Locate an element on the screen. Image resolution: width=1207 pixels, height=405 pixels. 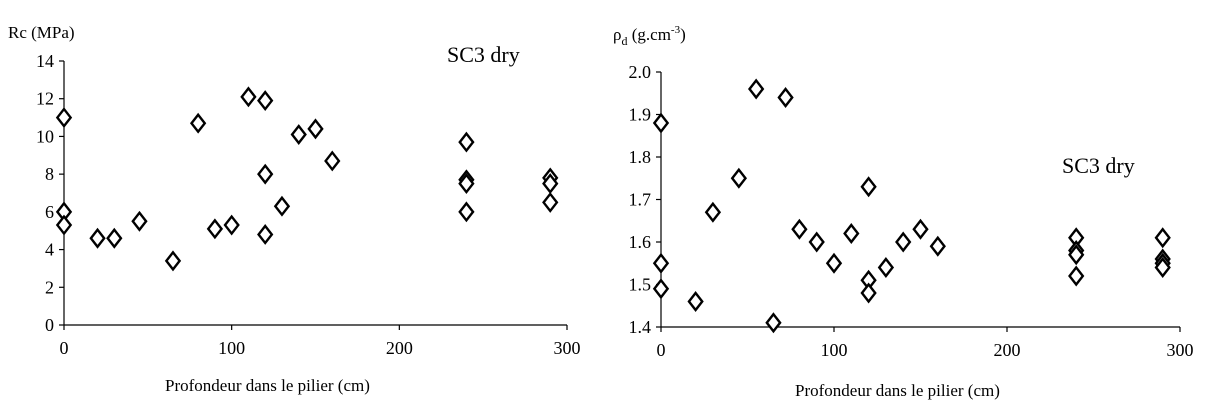
y-tick-label: 8 is located at coordinates (49, 174).